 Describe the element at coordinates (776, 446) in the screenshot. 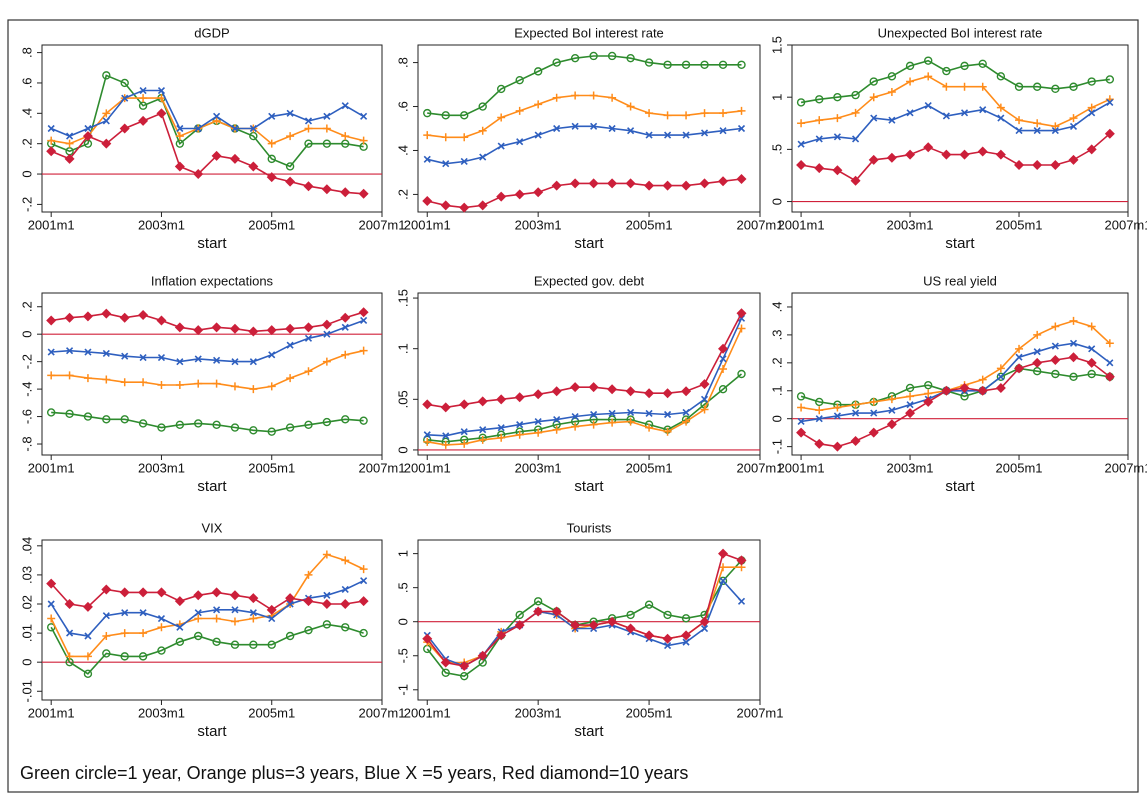

I see `y-tick-label: -.1` at that location.